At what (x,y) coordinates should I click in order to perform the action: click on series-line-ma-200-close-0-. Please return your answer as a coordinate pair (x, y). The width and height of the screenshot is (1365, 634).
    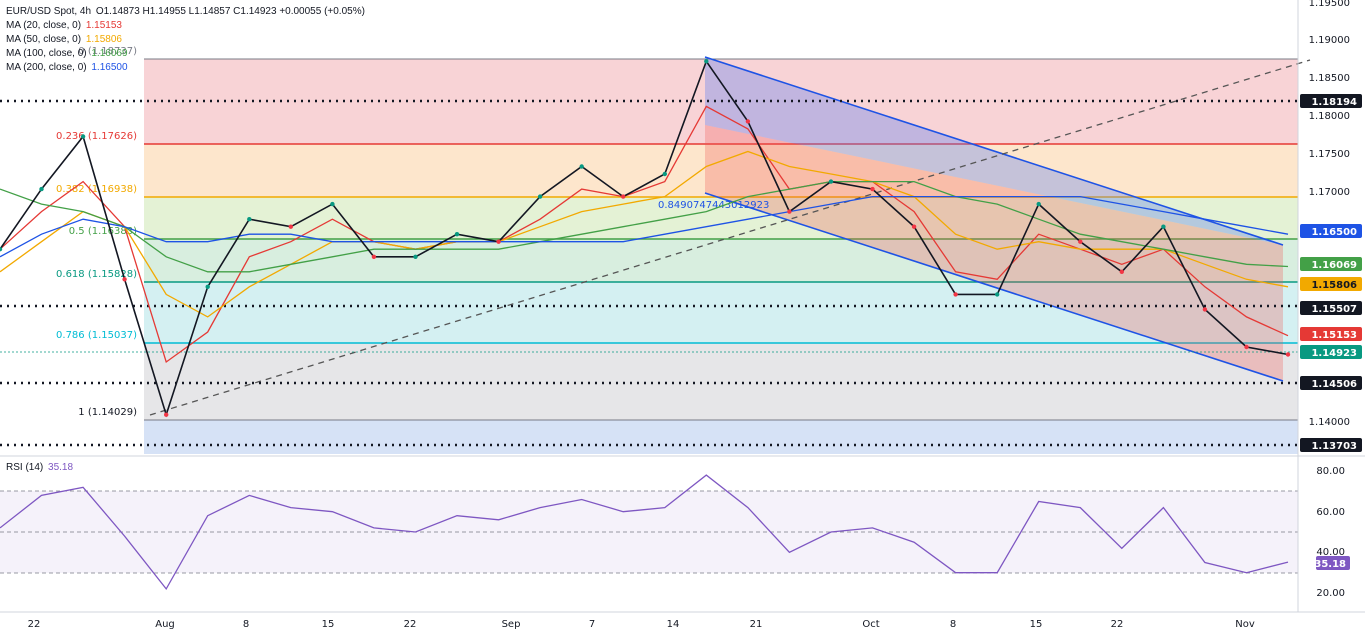
    Looking at the image, I should click on (644, 226).